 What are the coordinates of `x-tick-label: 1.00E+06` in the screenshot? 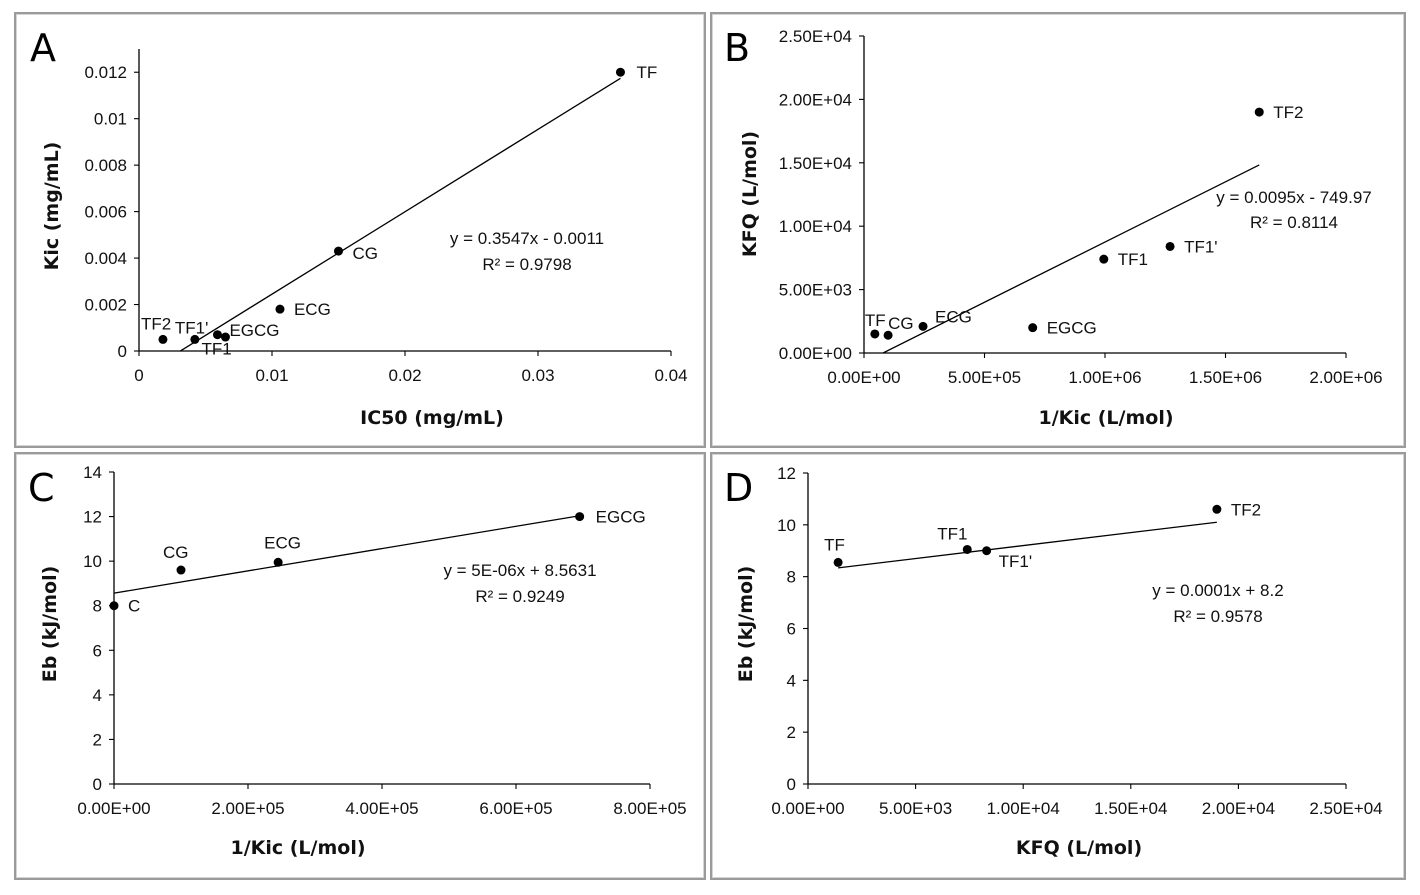 It's located at (1104, 377).